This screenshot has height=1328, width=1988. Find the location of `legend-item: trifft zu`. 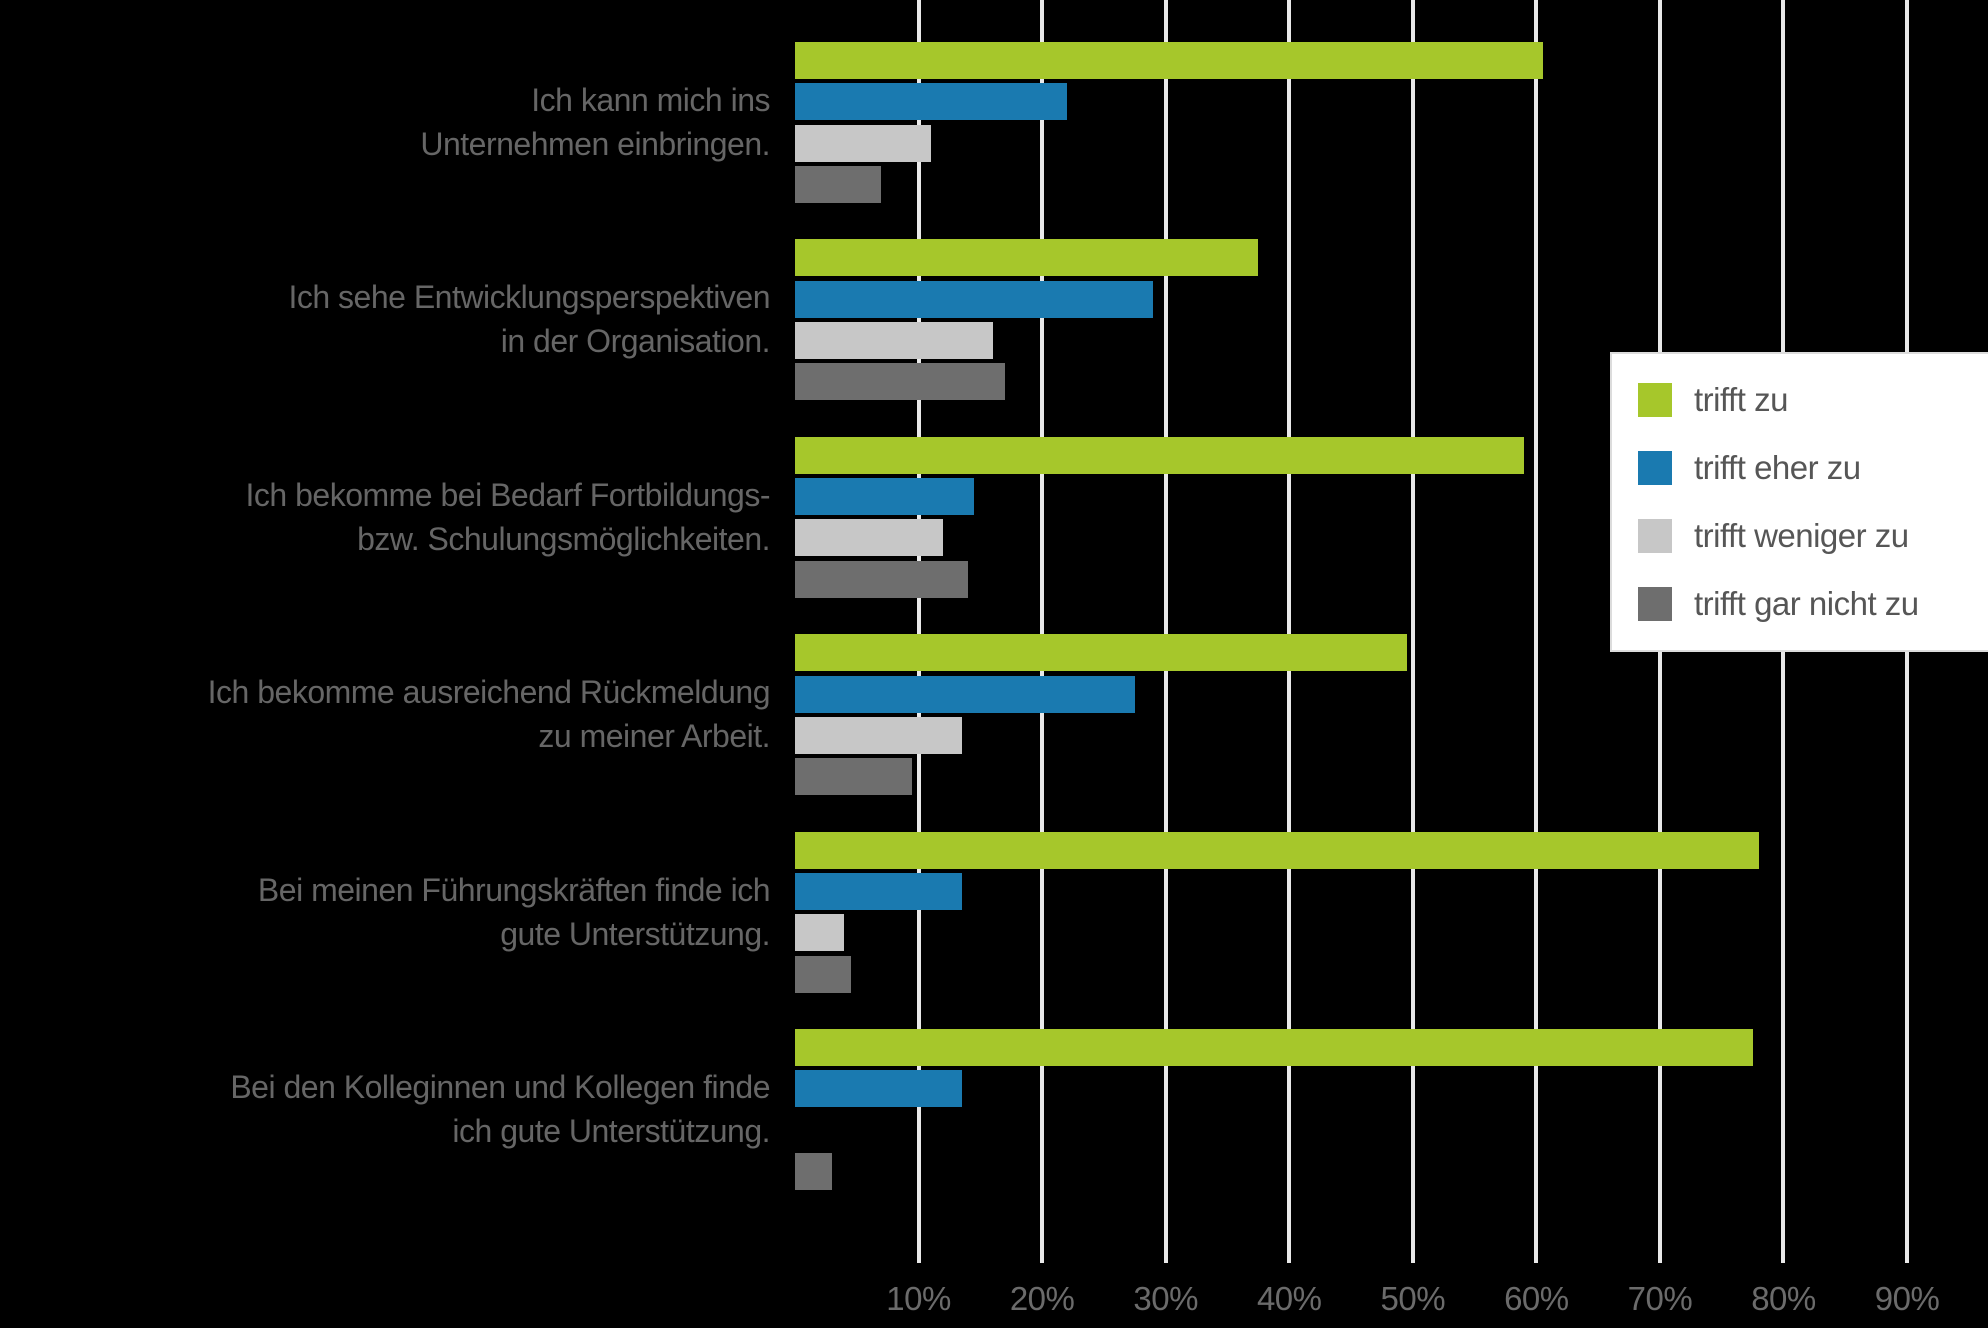

legend-item: trifft zu is located at coordinates (1803, 400).